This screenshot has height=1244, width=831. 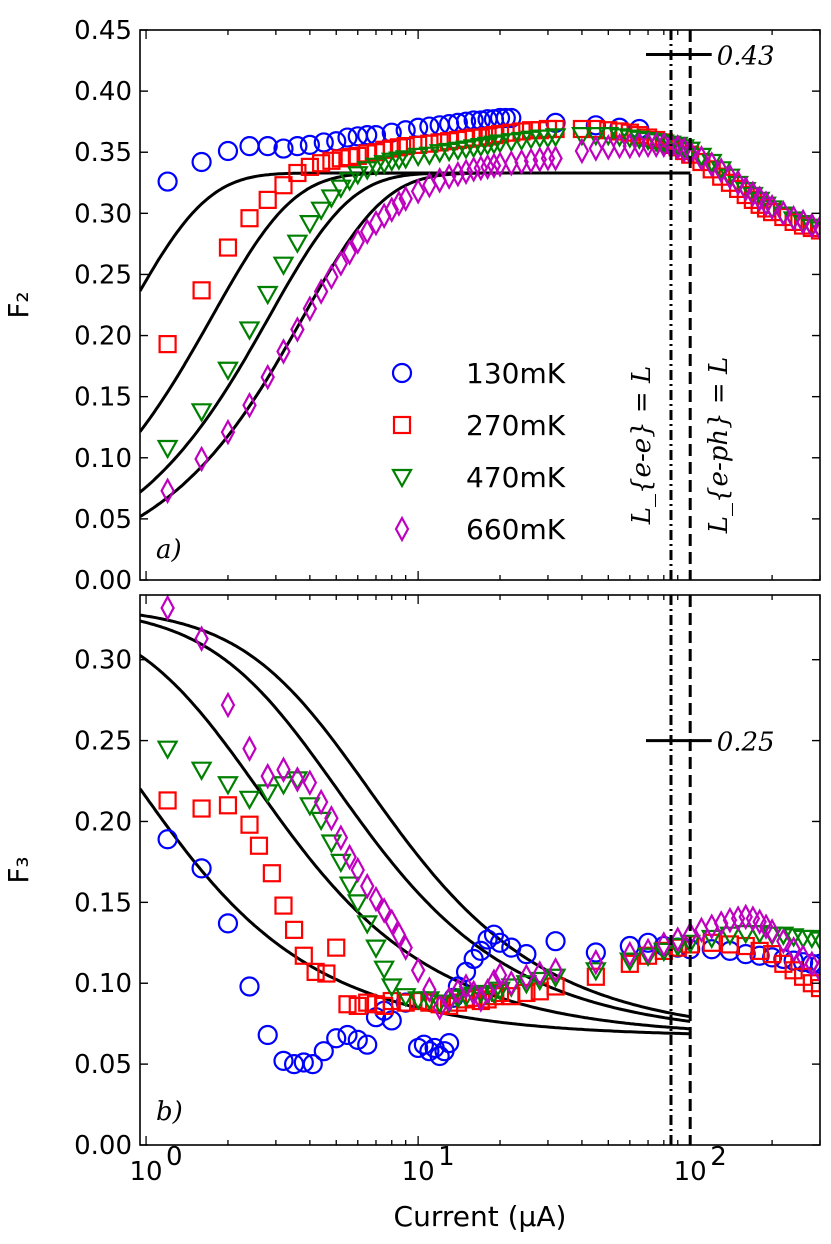 What do you see at coordinates (103, 581) in the screenshot?
I see `y-tick-label: 0.00` at bounding box center [103, 581].